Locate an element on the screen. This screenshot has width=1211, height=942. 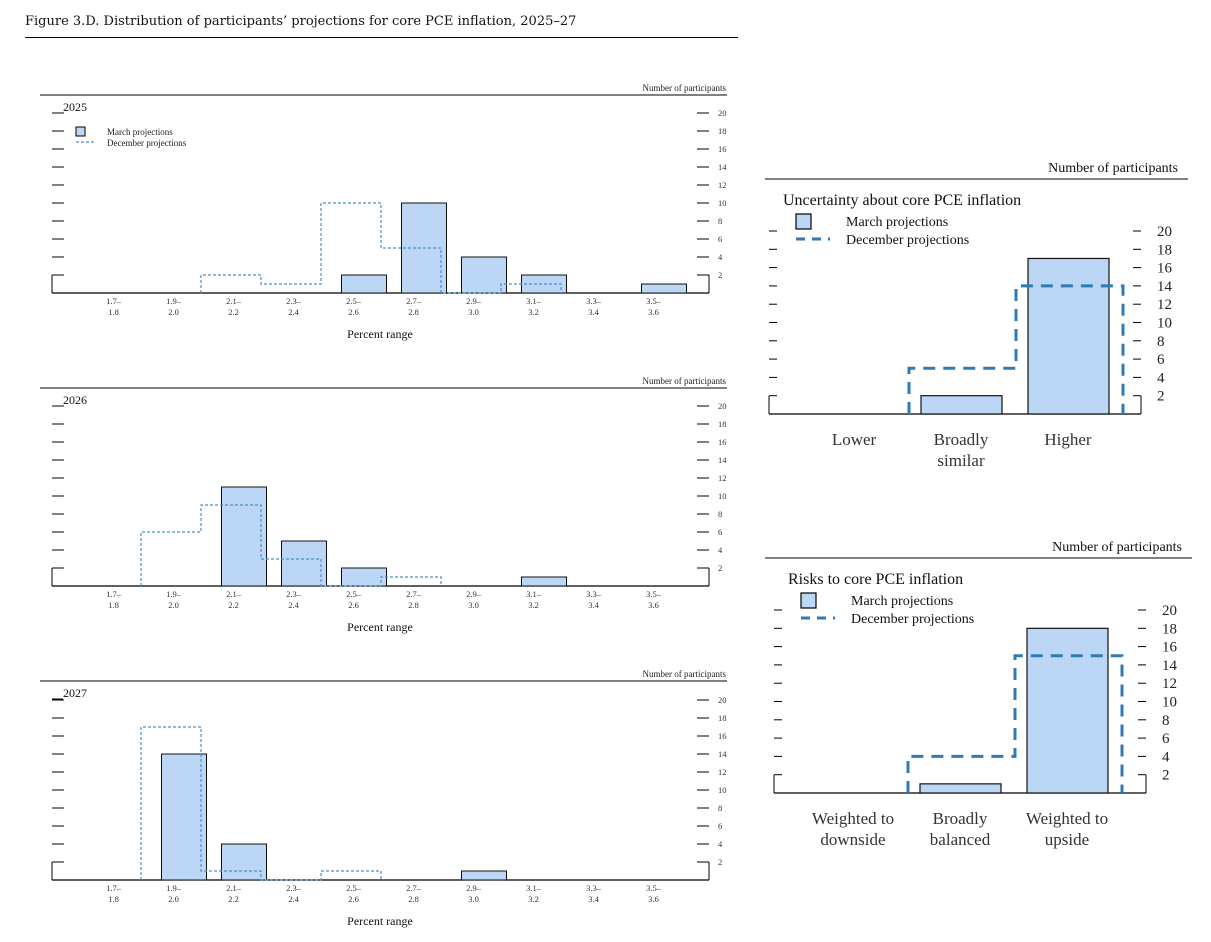
x-category-label: Higher is located at coordinates (1068, 439).